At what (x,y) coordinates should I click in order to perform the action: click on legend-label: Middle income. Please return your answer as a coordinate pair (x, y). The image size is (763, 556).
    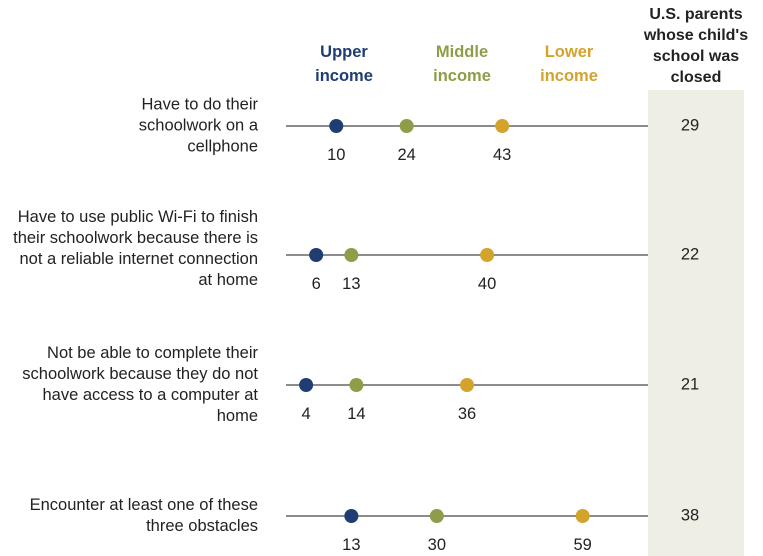
    Looking at the image, I should click on (462, 64).